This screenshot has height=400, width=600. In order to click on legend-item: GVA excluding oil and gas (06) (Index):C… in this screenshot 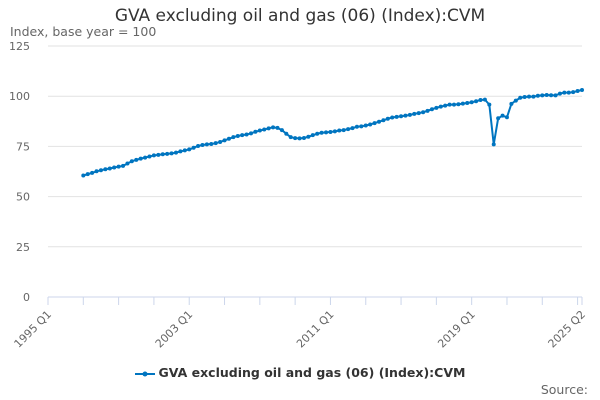, I will do `click(300, 372)`.